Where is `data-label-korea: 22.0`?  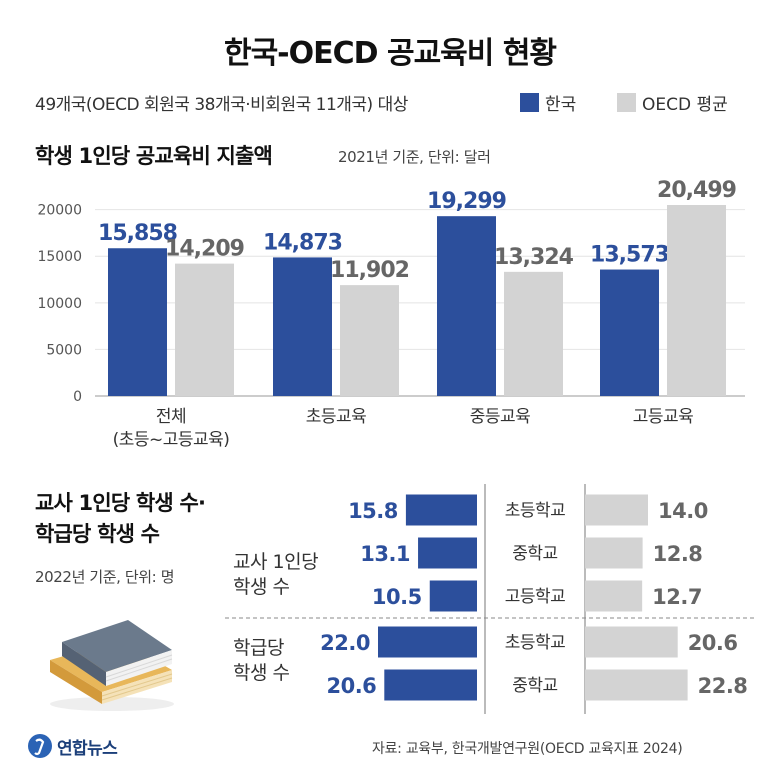 data-label-korea: 22.0 is located at coordinates (345, 643).